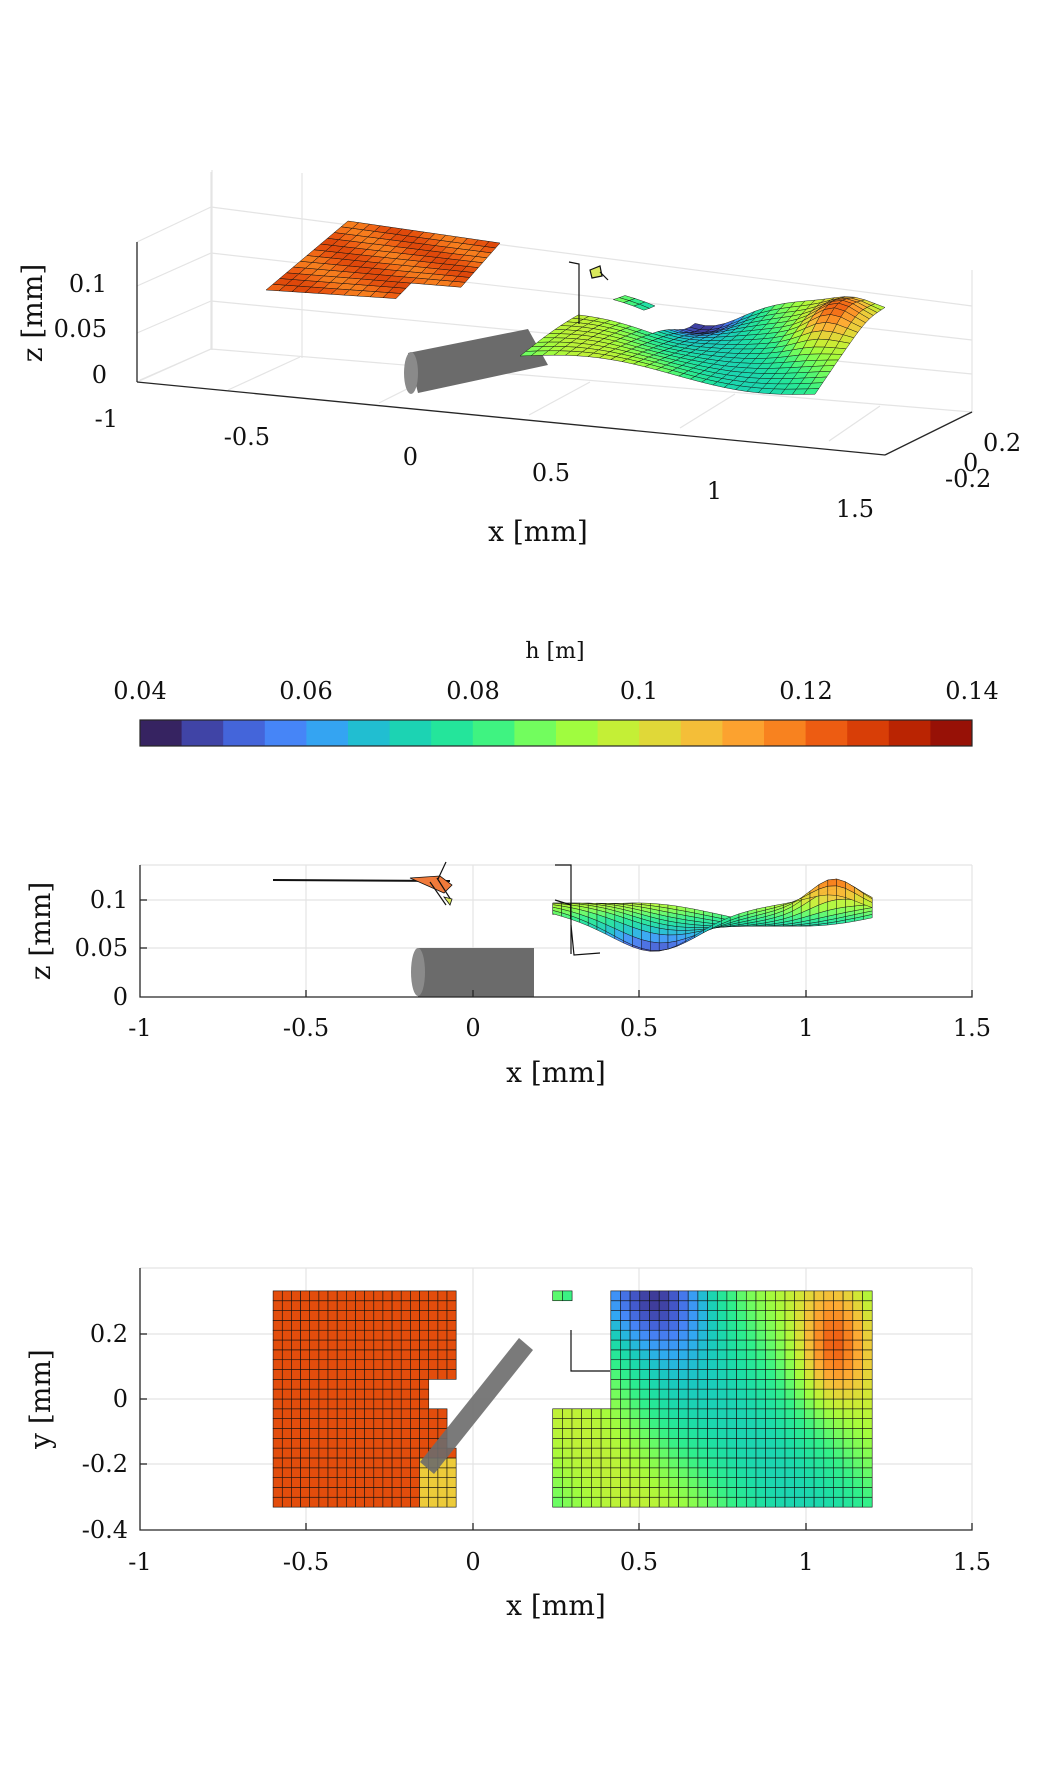 The image size is (1063, 1772). Describe the element at coordinates (139, 1562) in the screenshot. I see `xy-xtick-0: -1` at that location.